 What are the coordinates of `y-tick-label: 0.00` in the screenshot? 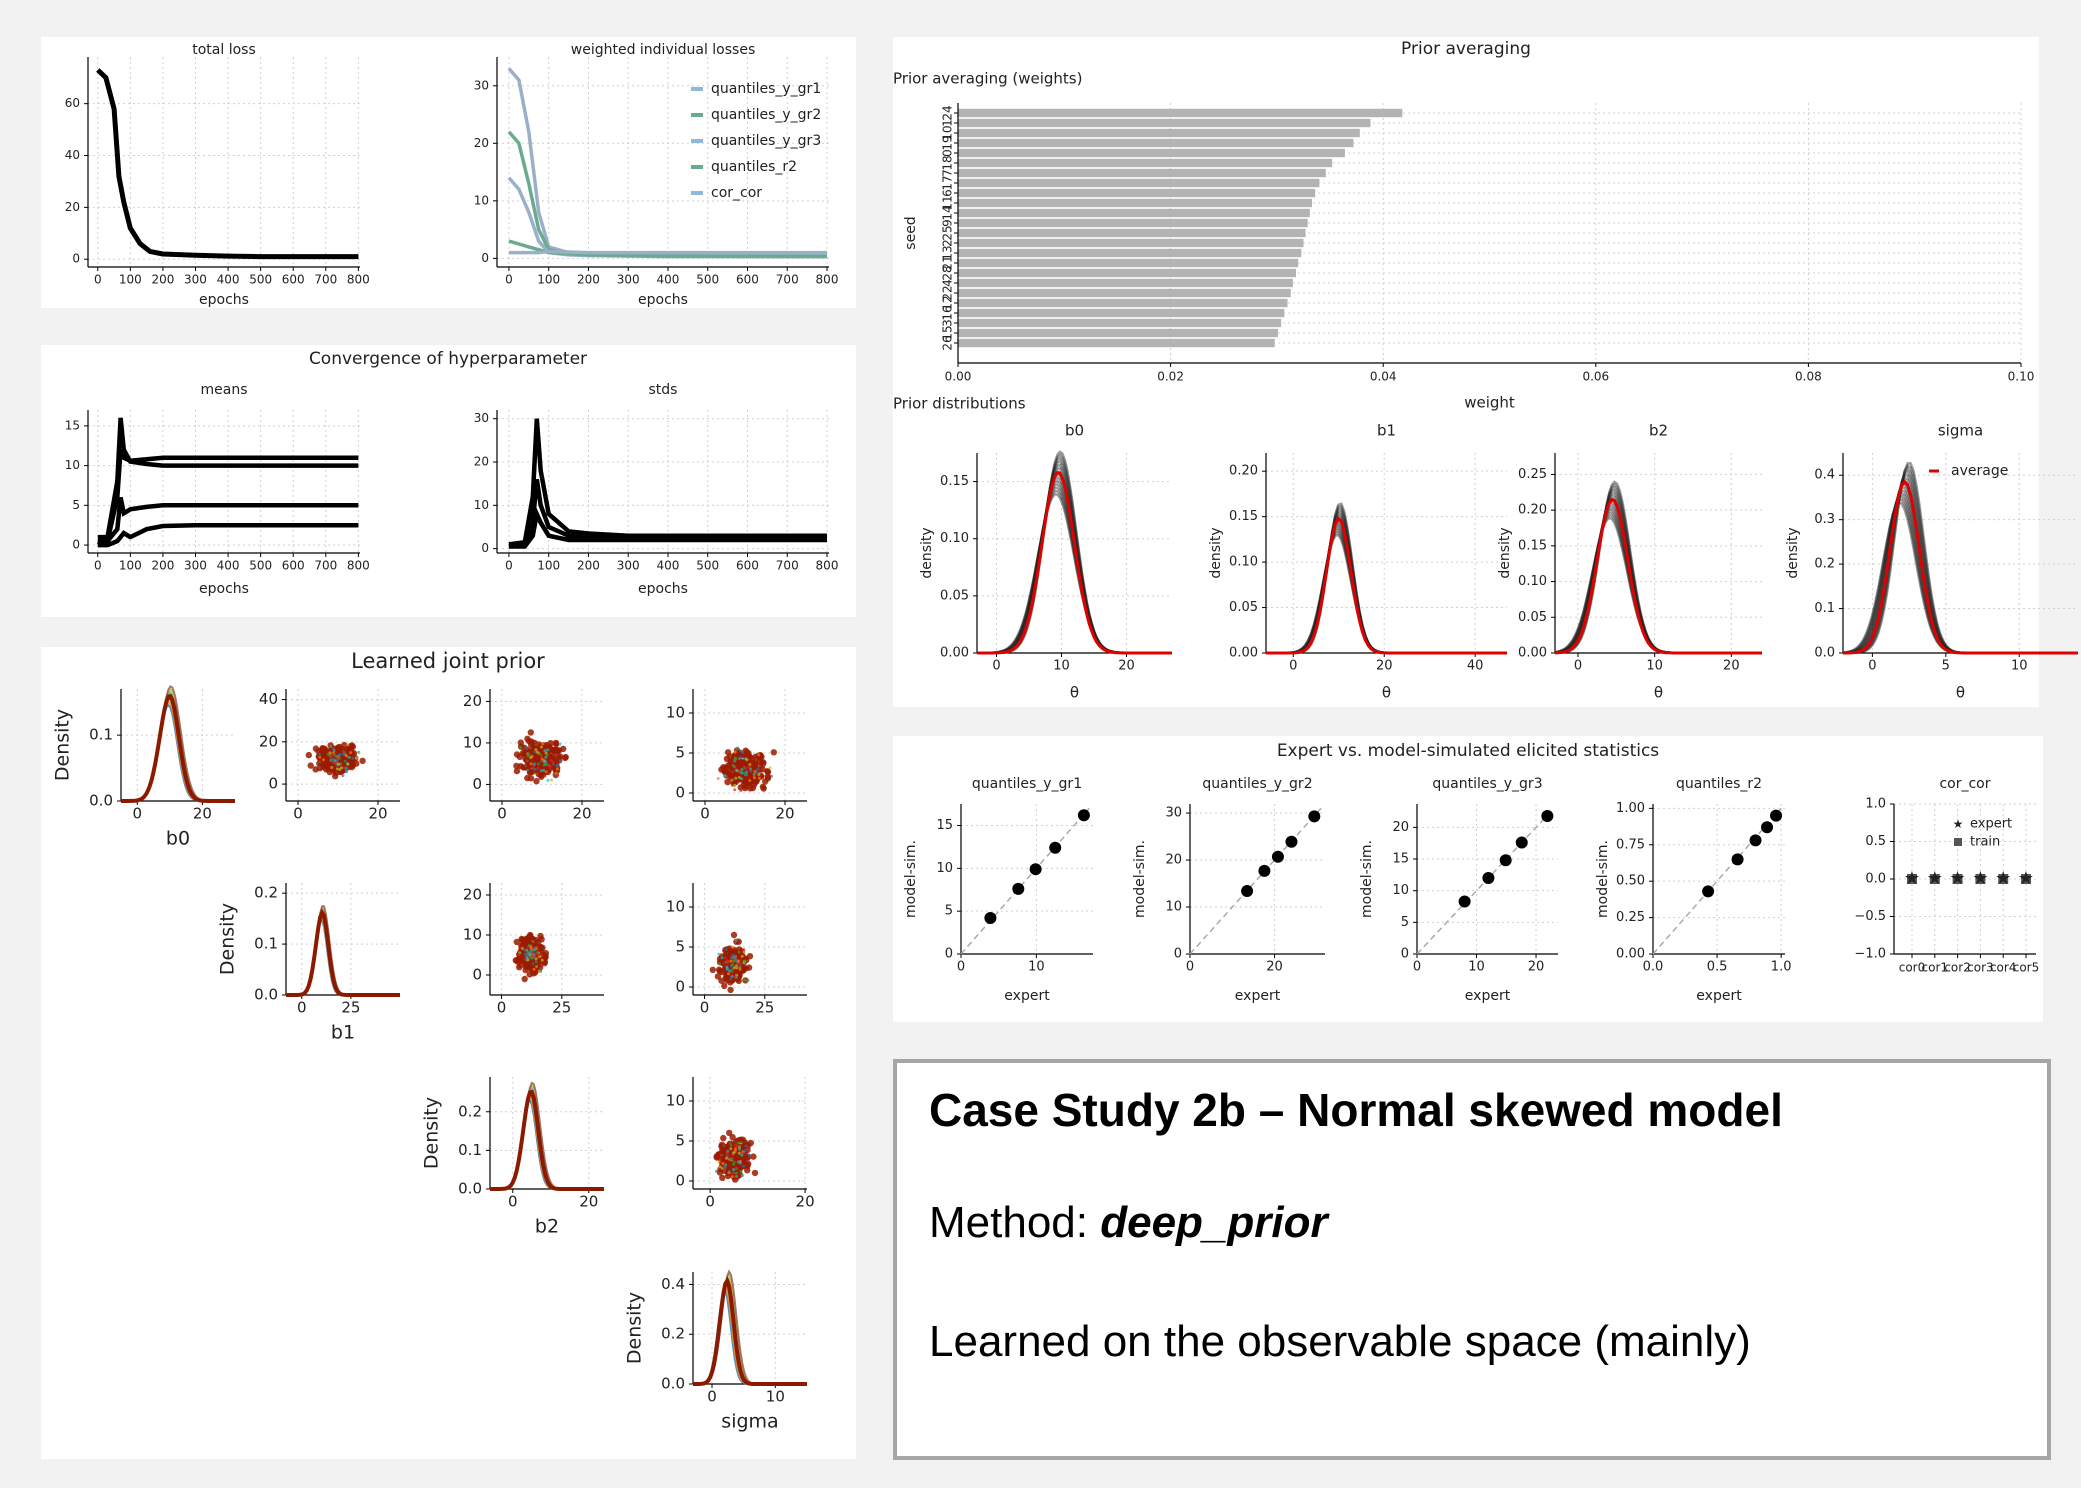 It's located at (954, 653).